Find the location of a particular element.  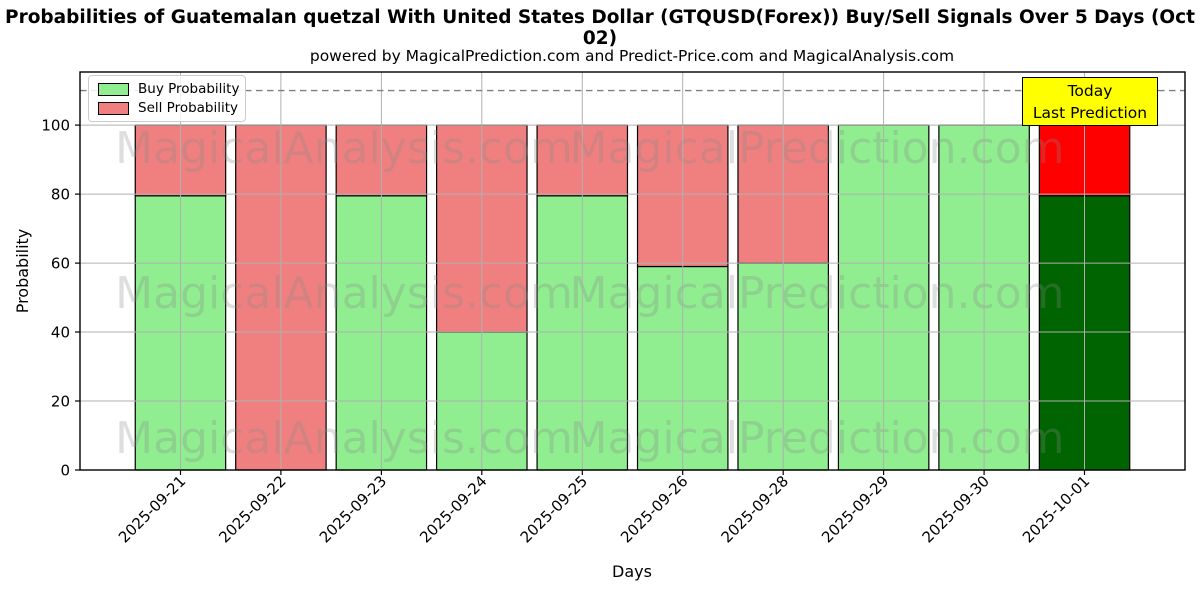

legend-label-sell: Sell Probability is located at coordinates (188, 108).